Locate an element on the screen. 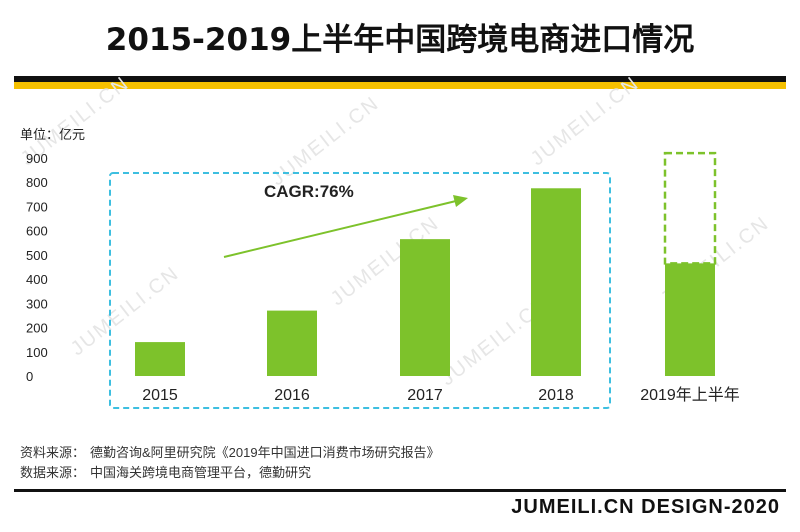 The width and height of the screenshot is (800, 532). bar-2017 is located at coordinates (425, 307).